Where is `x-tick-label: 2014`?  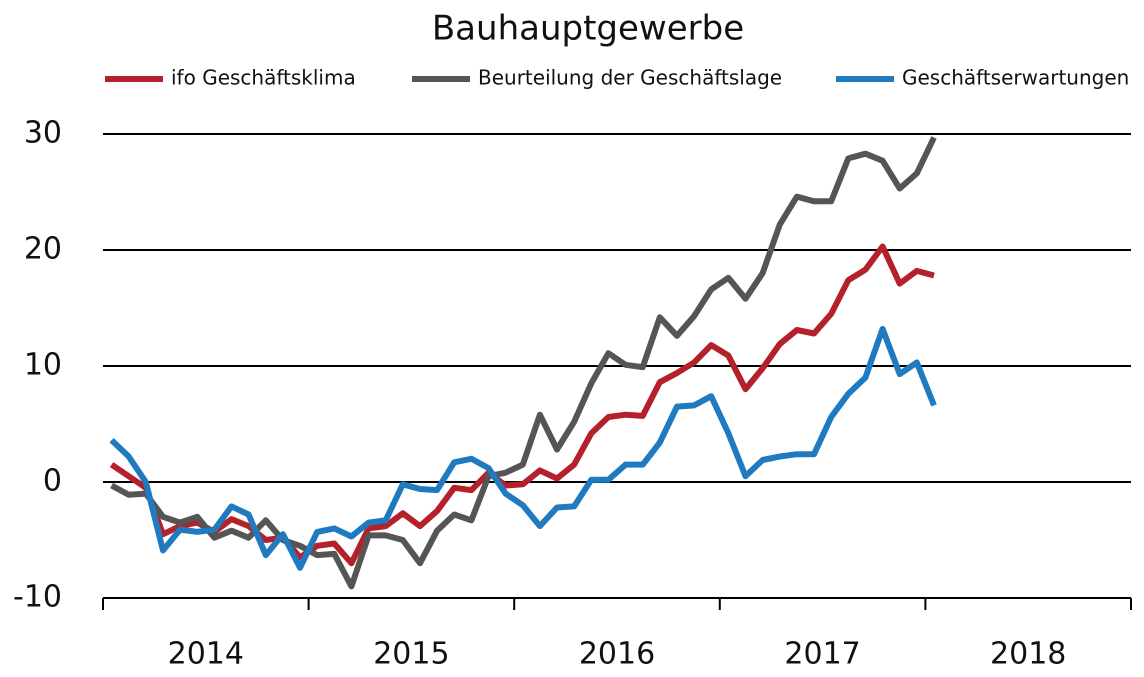
x-tick-label: 2014 is located at coordinates (206, 654).